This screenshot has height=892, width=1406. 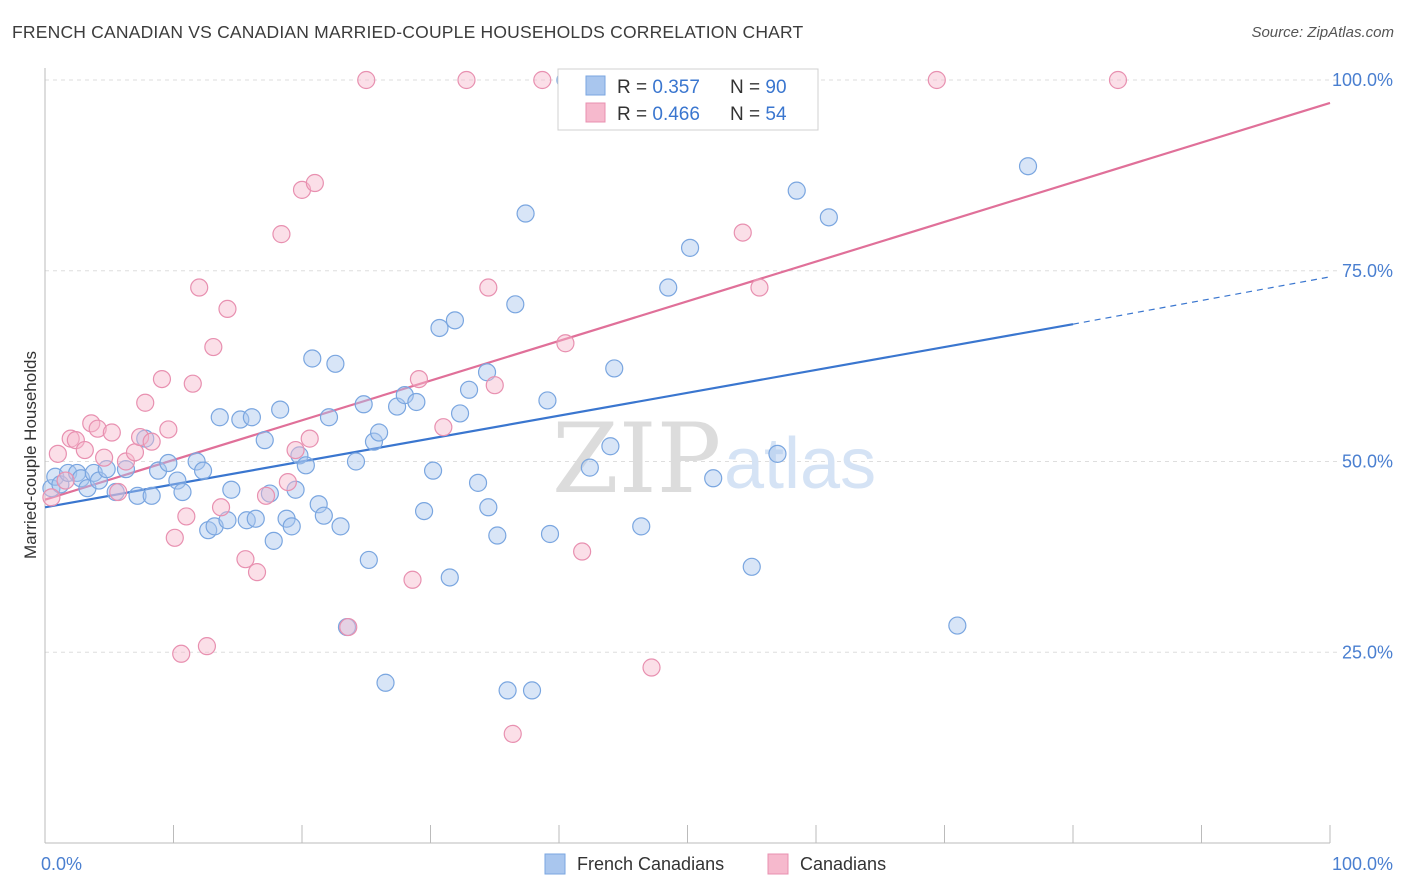 I want to click on legend-r-value-2: 0.466, so click(x=676, y=114).